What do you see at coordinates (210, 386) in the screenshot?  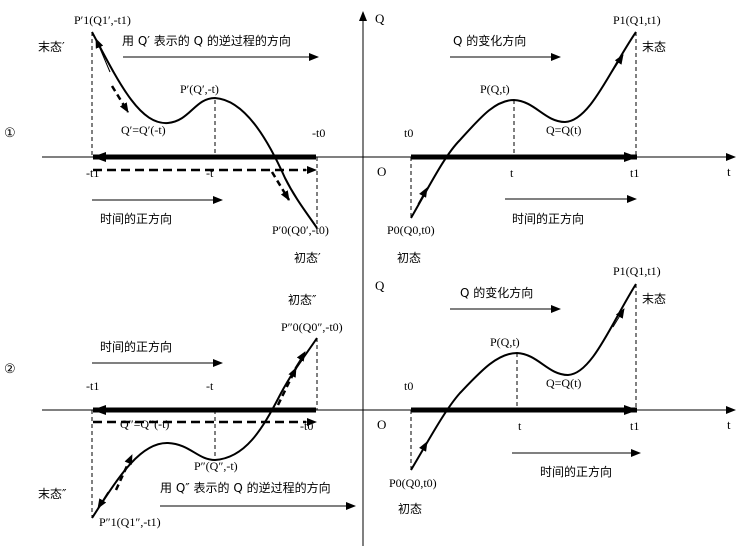 I see `row2-left-neg-t: -t` at bounding box center [210, 386].